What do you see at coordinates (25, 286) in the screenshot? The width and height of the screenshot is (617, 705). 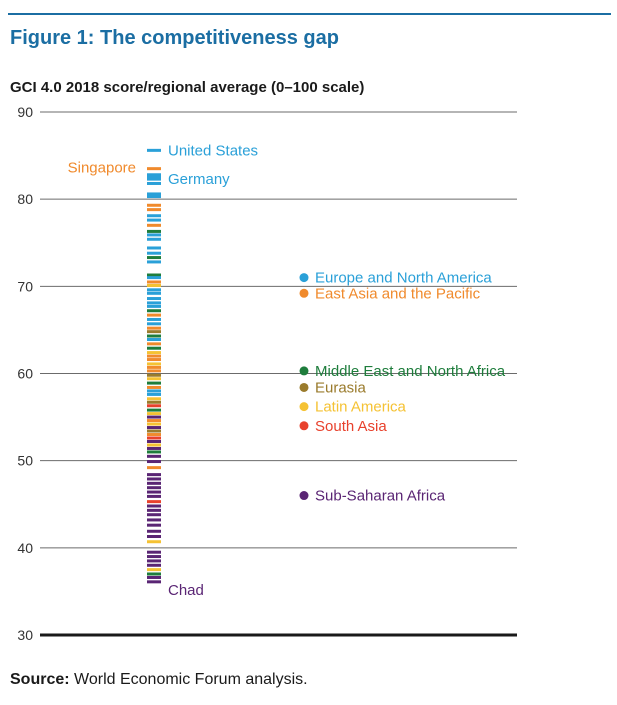 I see `y-tick-label-70: 70` at bounding box center [25, 286].